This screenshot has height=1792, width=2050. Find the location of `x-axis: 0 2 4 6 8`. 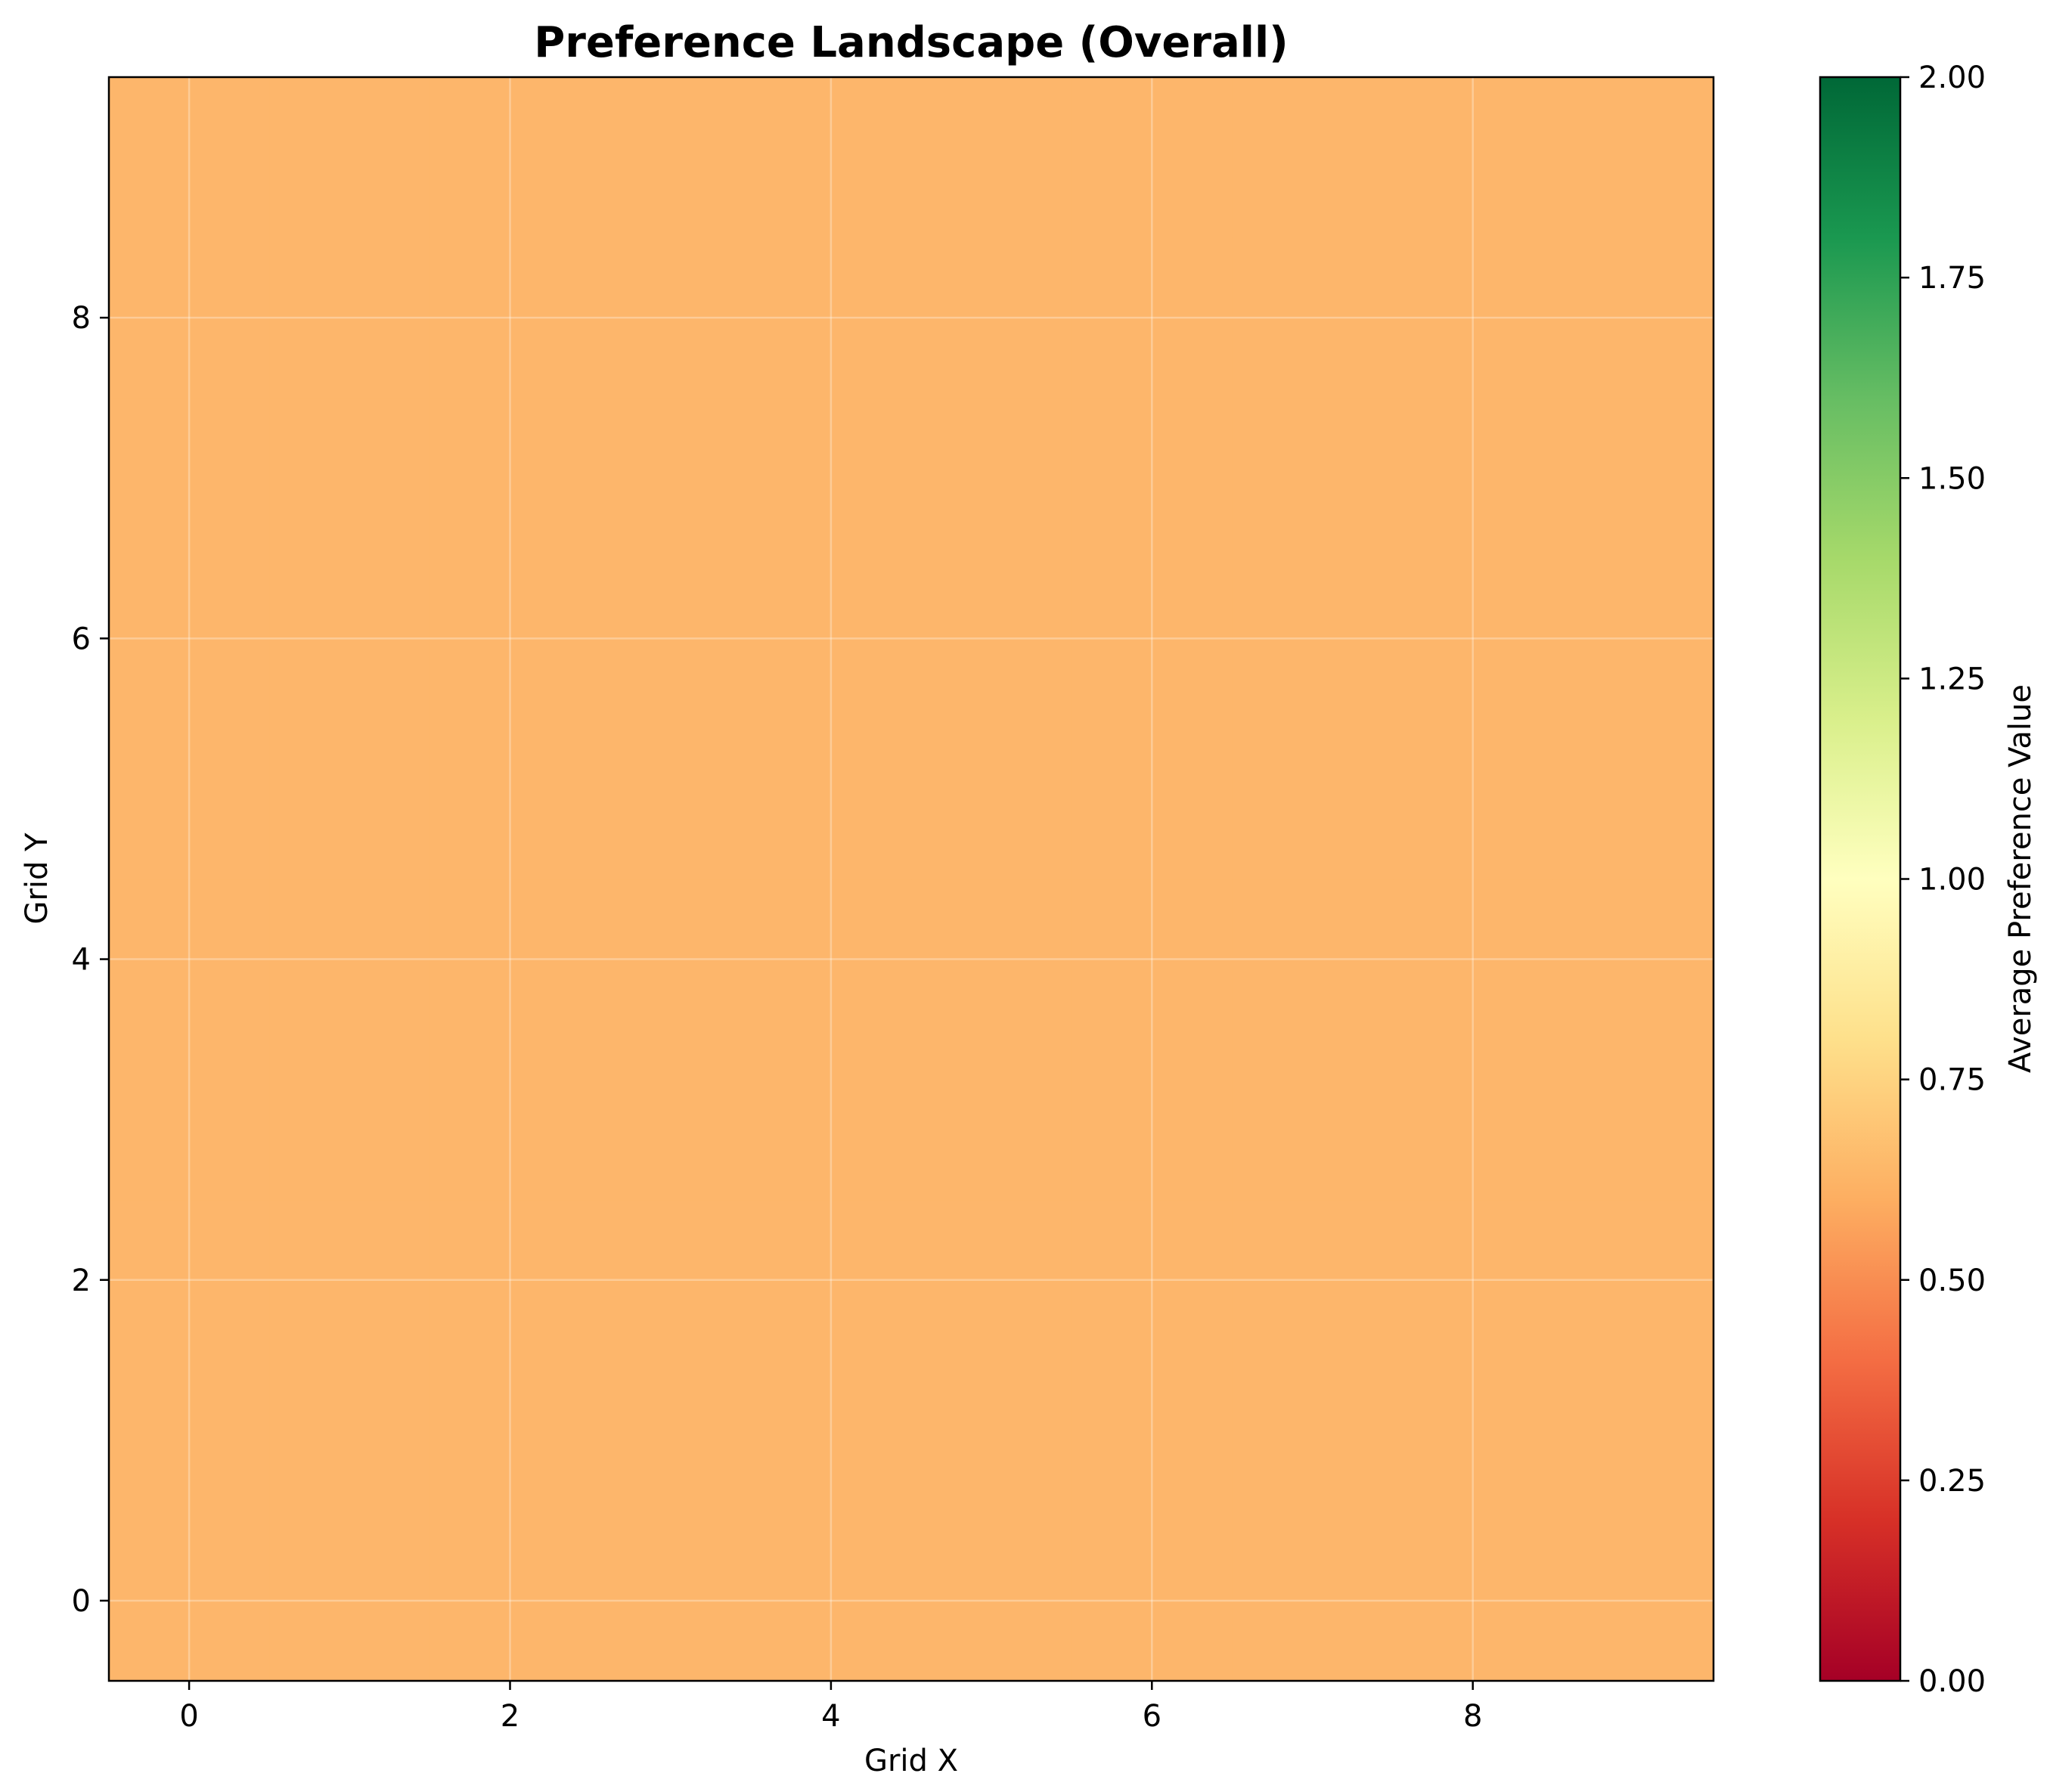

x-axis: 0 2 4 6 8 is located at coordinates (830, 1707).